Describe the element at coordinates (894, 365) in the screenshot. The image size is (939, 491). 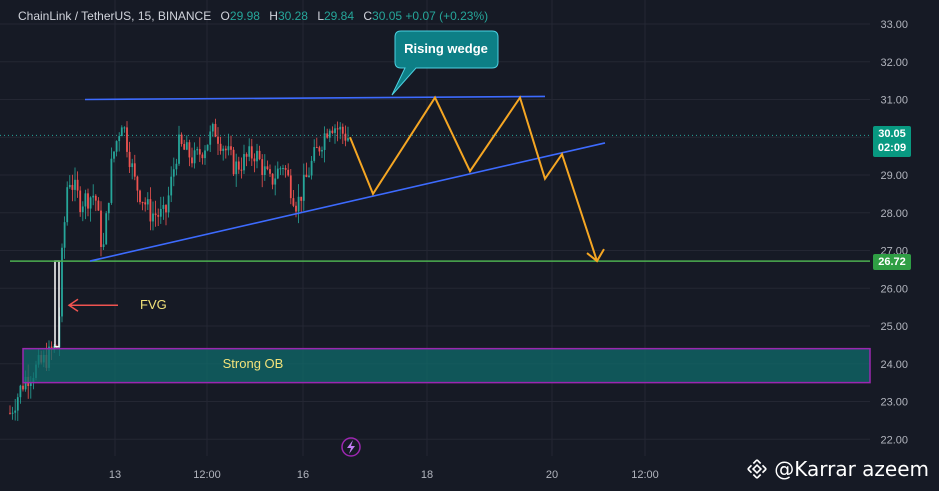
I see `price-tick: 24.00` at that location.